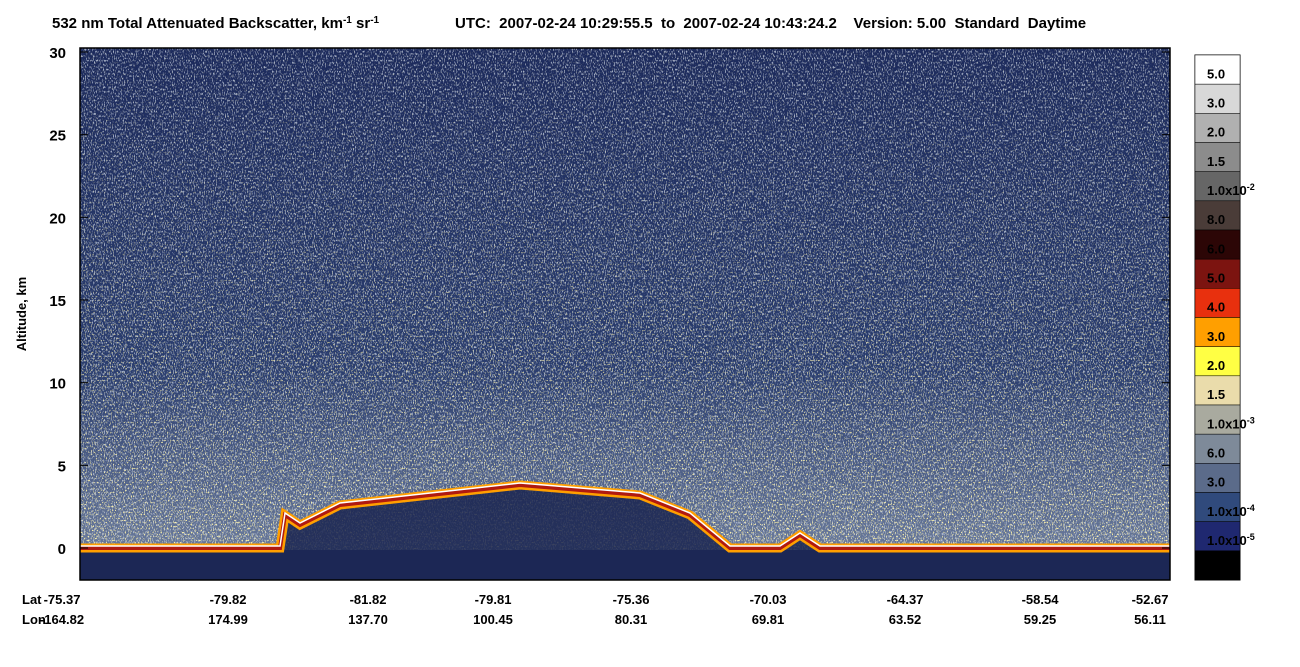  Describe the element at coordinates (197, 23) in the screenshot. I see `title-part: 532 nm Total Attenuated Backscatter, km` at that location.